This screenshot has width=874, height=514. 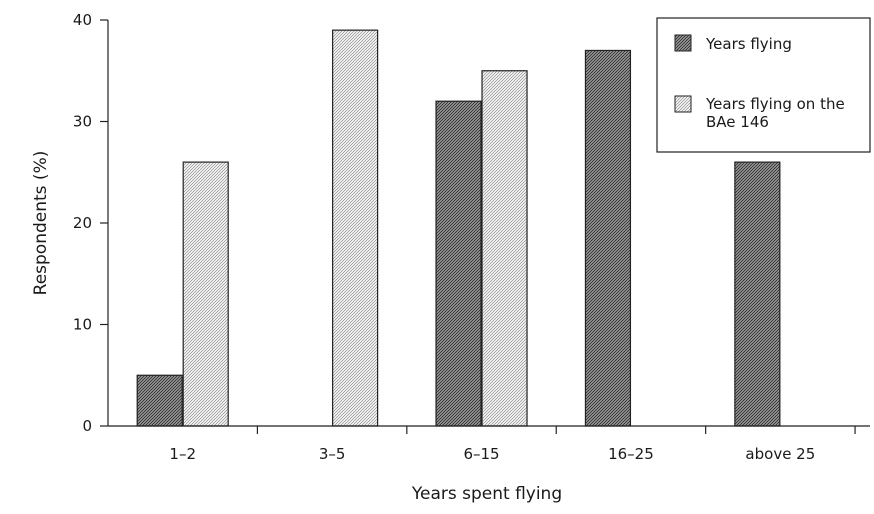 I want to click on y-tick-label: 20, so click(x=82, y=223).